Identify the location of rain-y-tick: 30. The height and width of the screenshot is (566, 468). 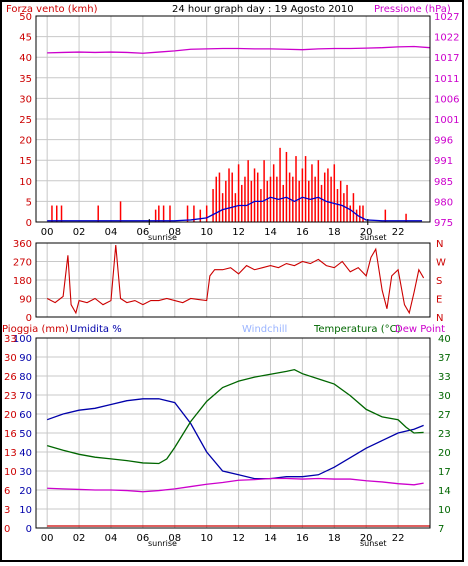
(10, 358).